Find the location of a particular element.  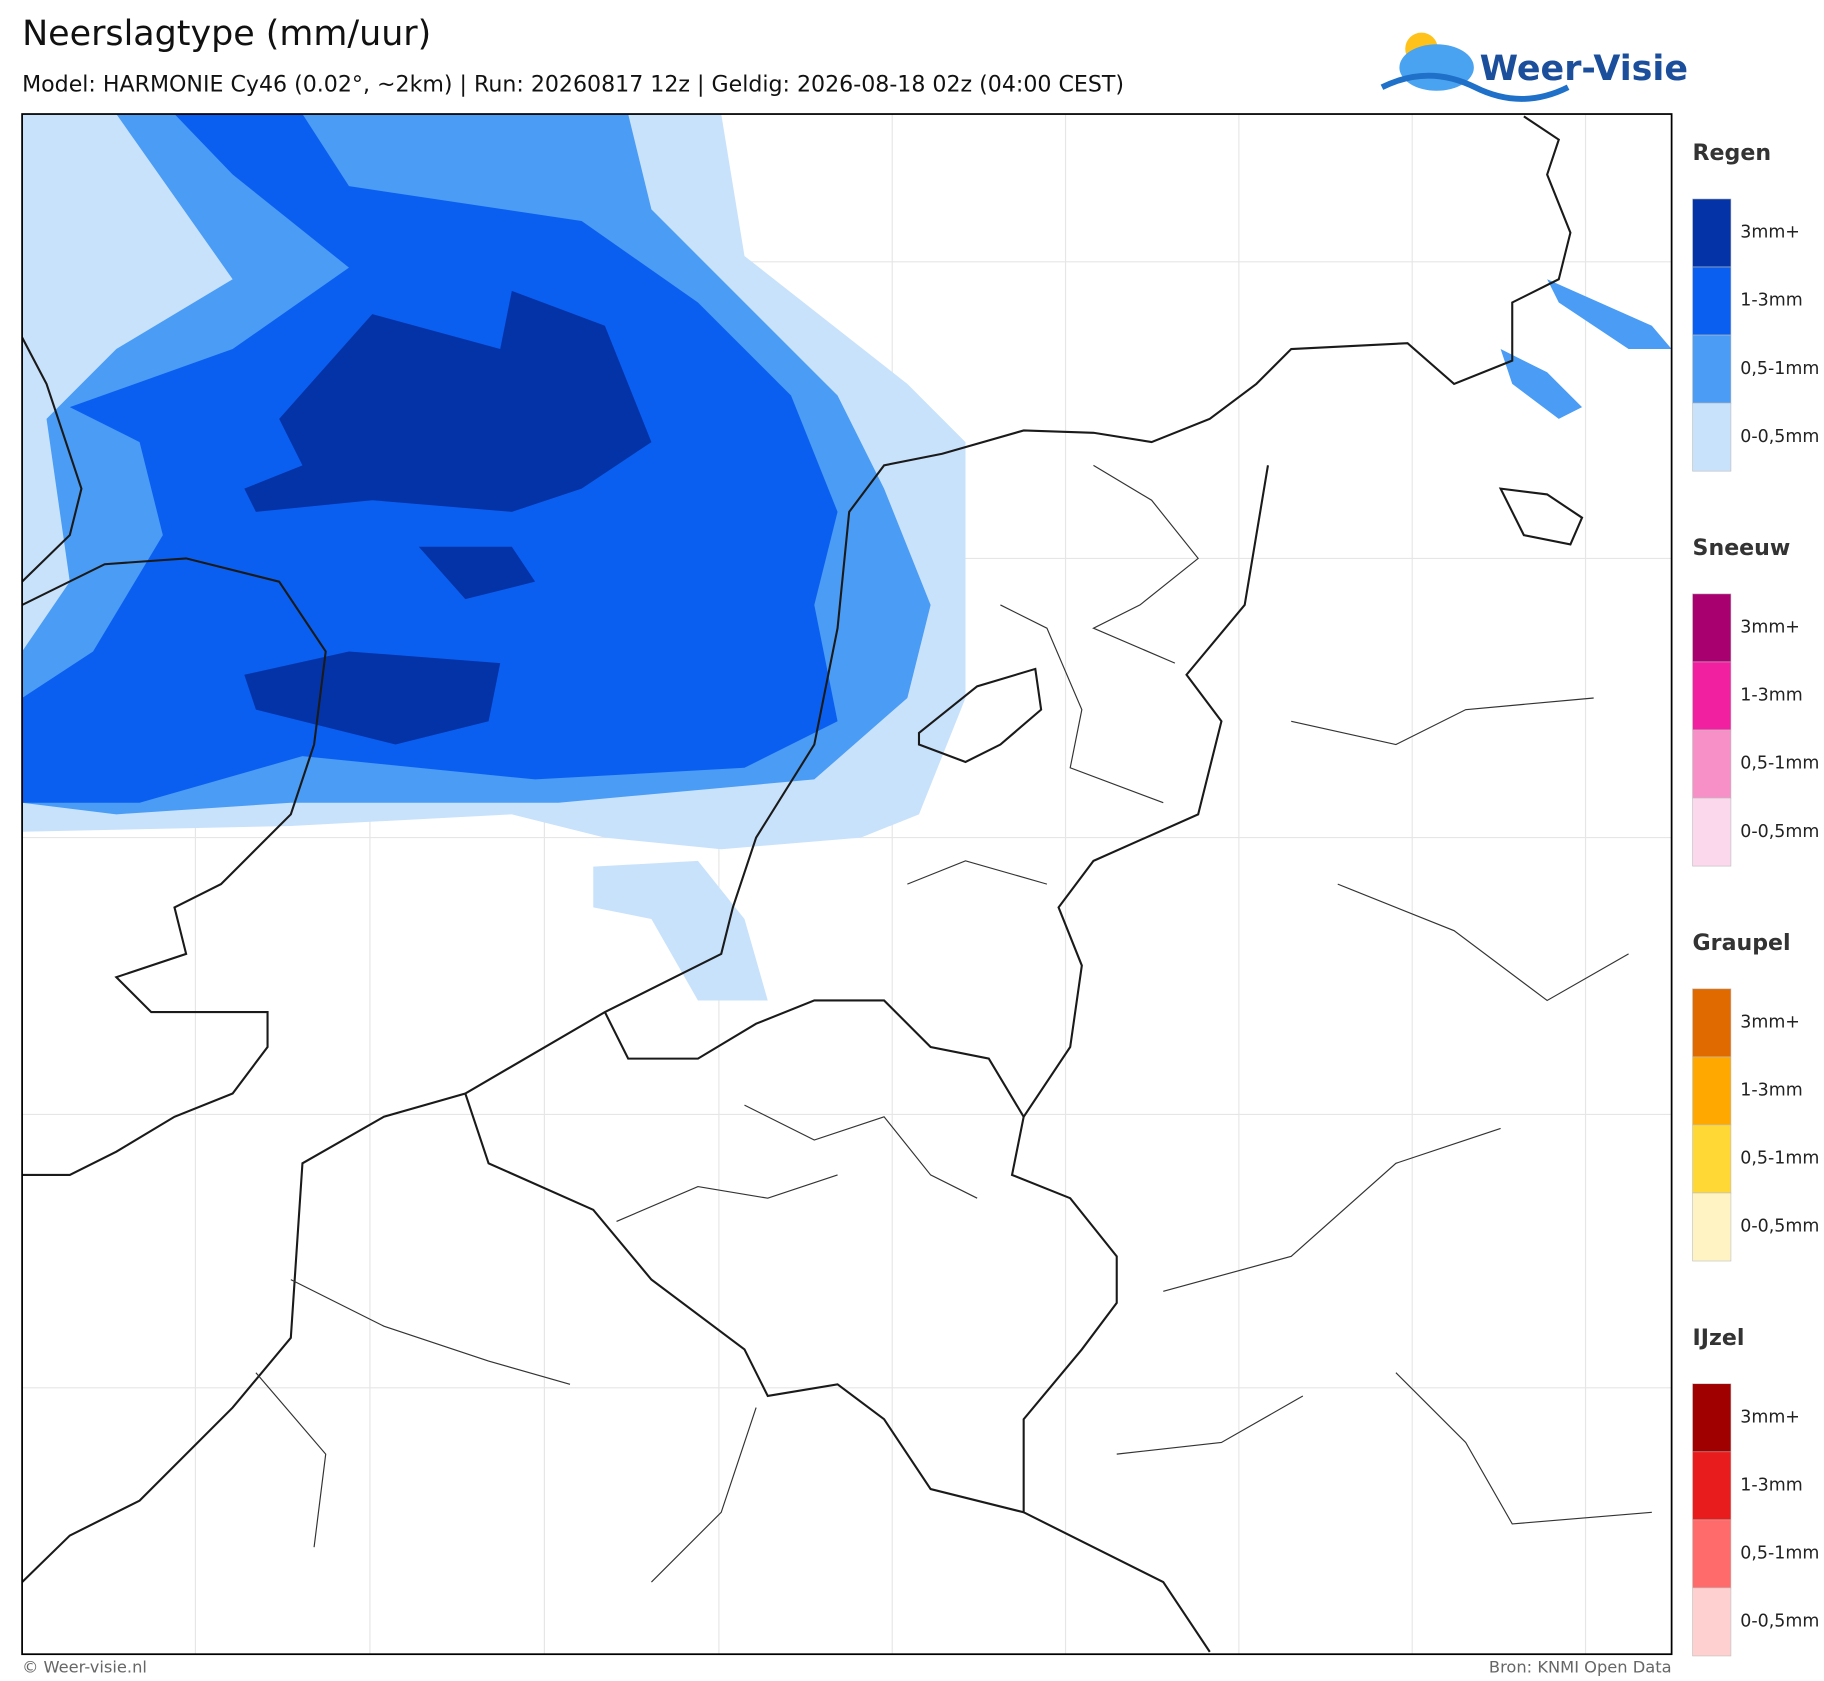

title: Neerslagtype (mm/uur) is located at coordinates (226, 34).